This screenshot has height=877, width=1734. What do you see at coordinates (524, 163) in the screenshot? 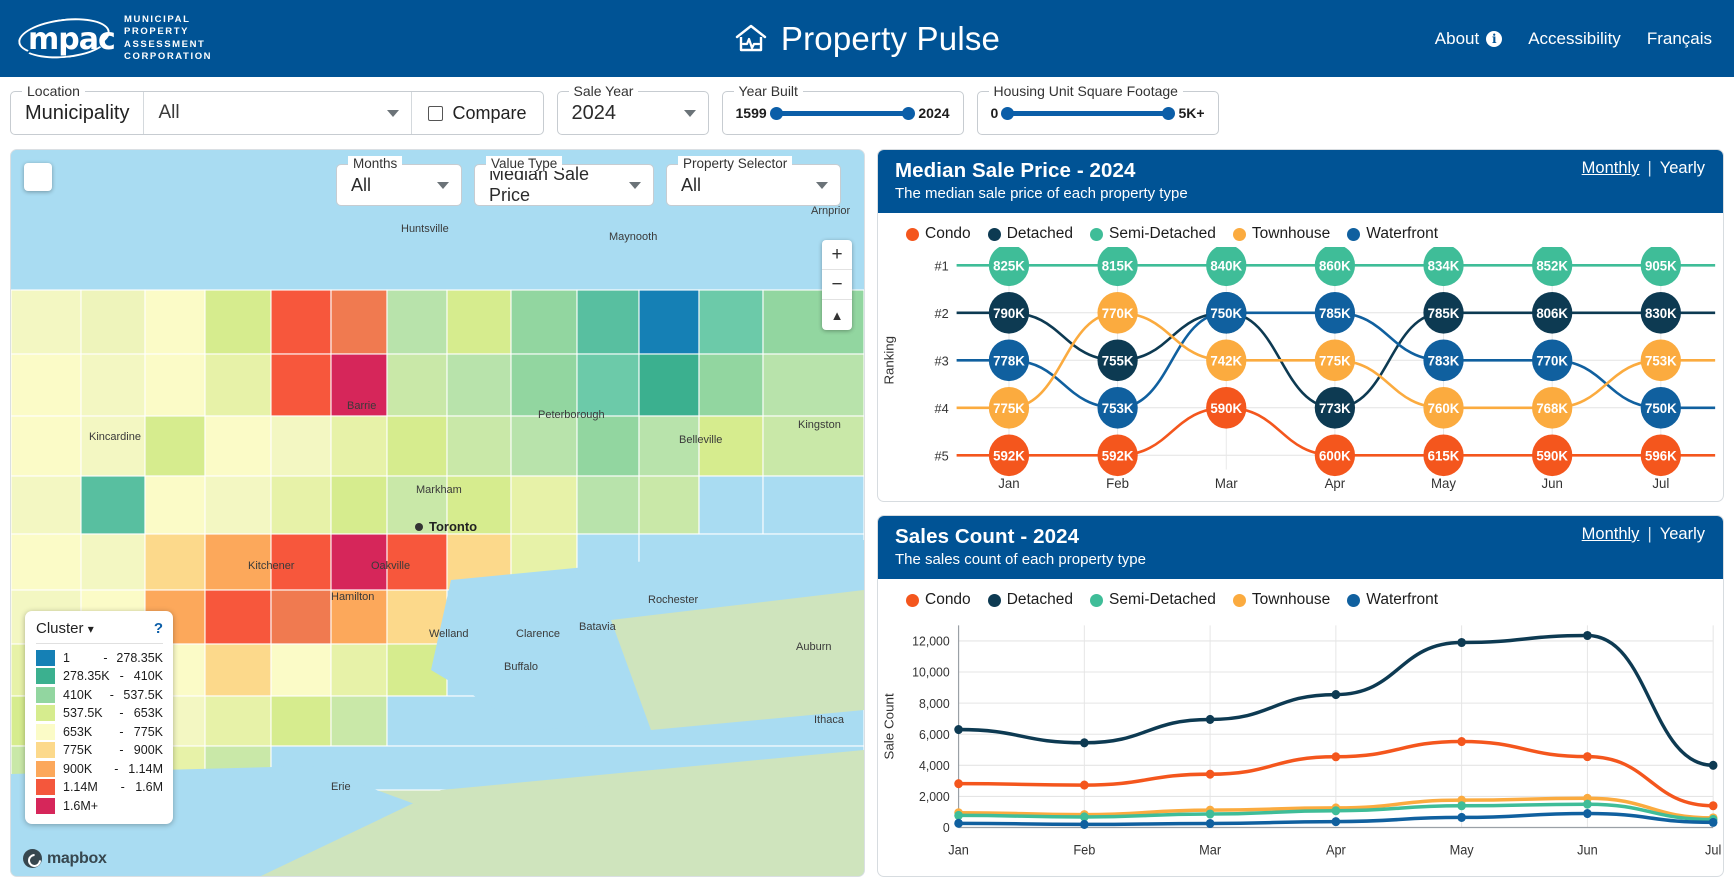
I see `value-type-legend: Value Type` at bounding box center [524, 163].